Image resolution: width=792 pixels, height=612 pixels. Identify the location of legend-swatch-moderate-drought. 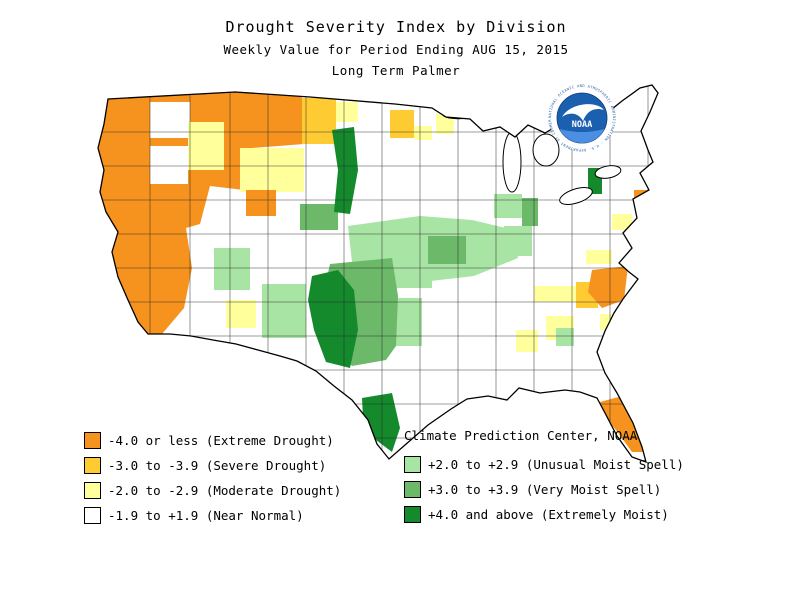
(92, 490).